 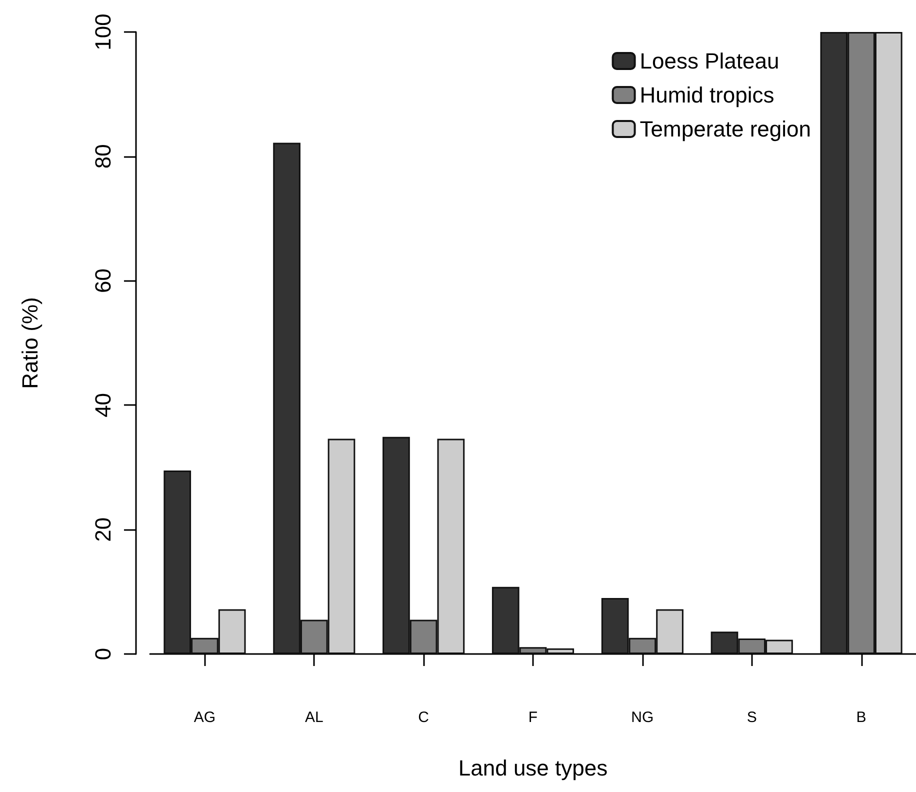 I want to click on x-axis-title: Land use types, so click(x=533, y=768).